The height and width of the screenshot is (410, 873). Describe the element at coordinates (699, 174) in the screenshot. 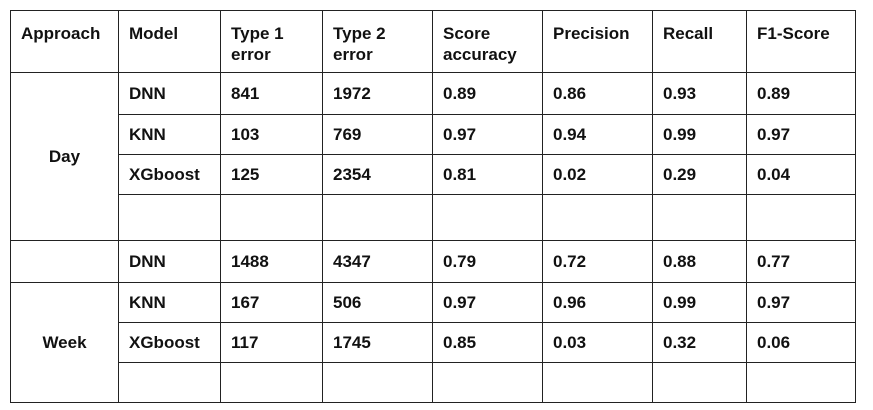

I see `value-cell: 0.29` at that location.